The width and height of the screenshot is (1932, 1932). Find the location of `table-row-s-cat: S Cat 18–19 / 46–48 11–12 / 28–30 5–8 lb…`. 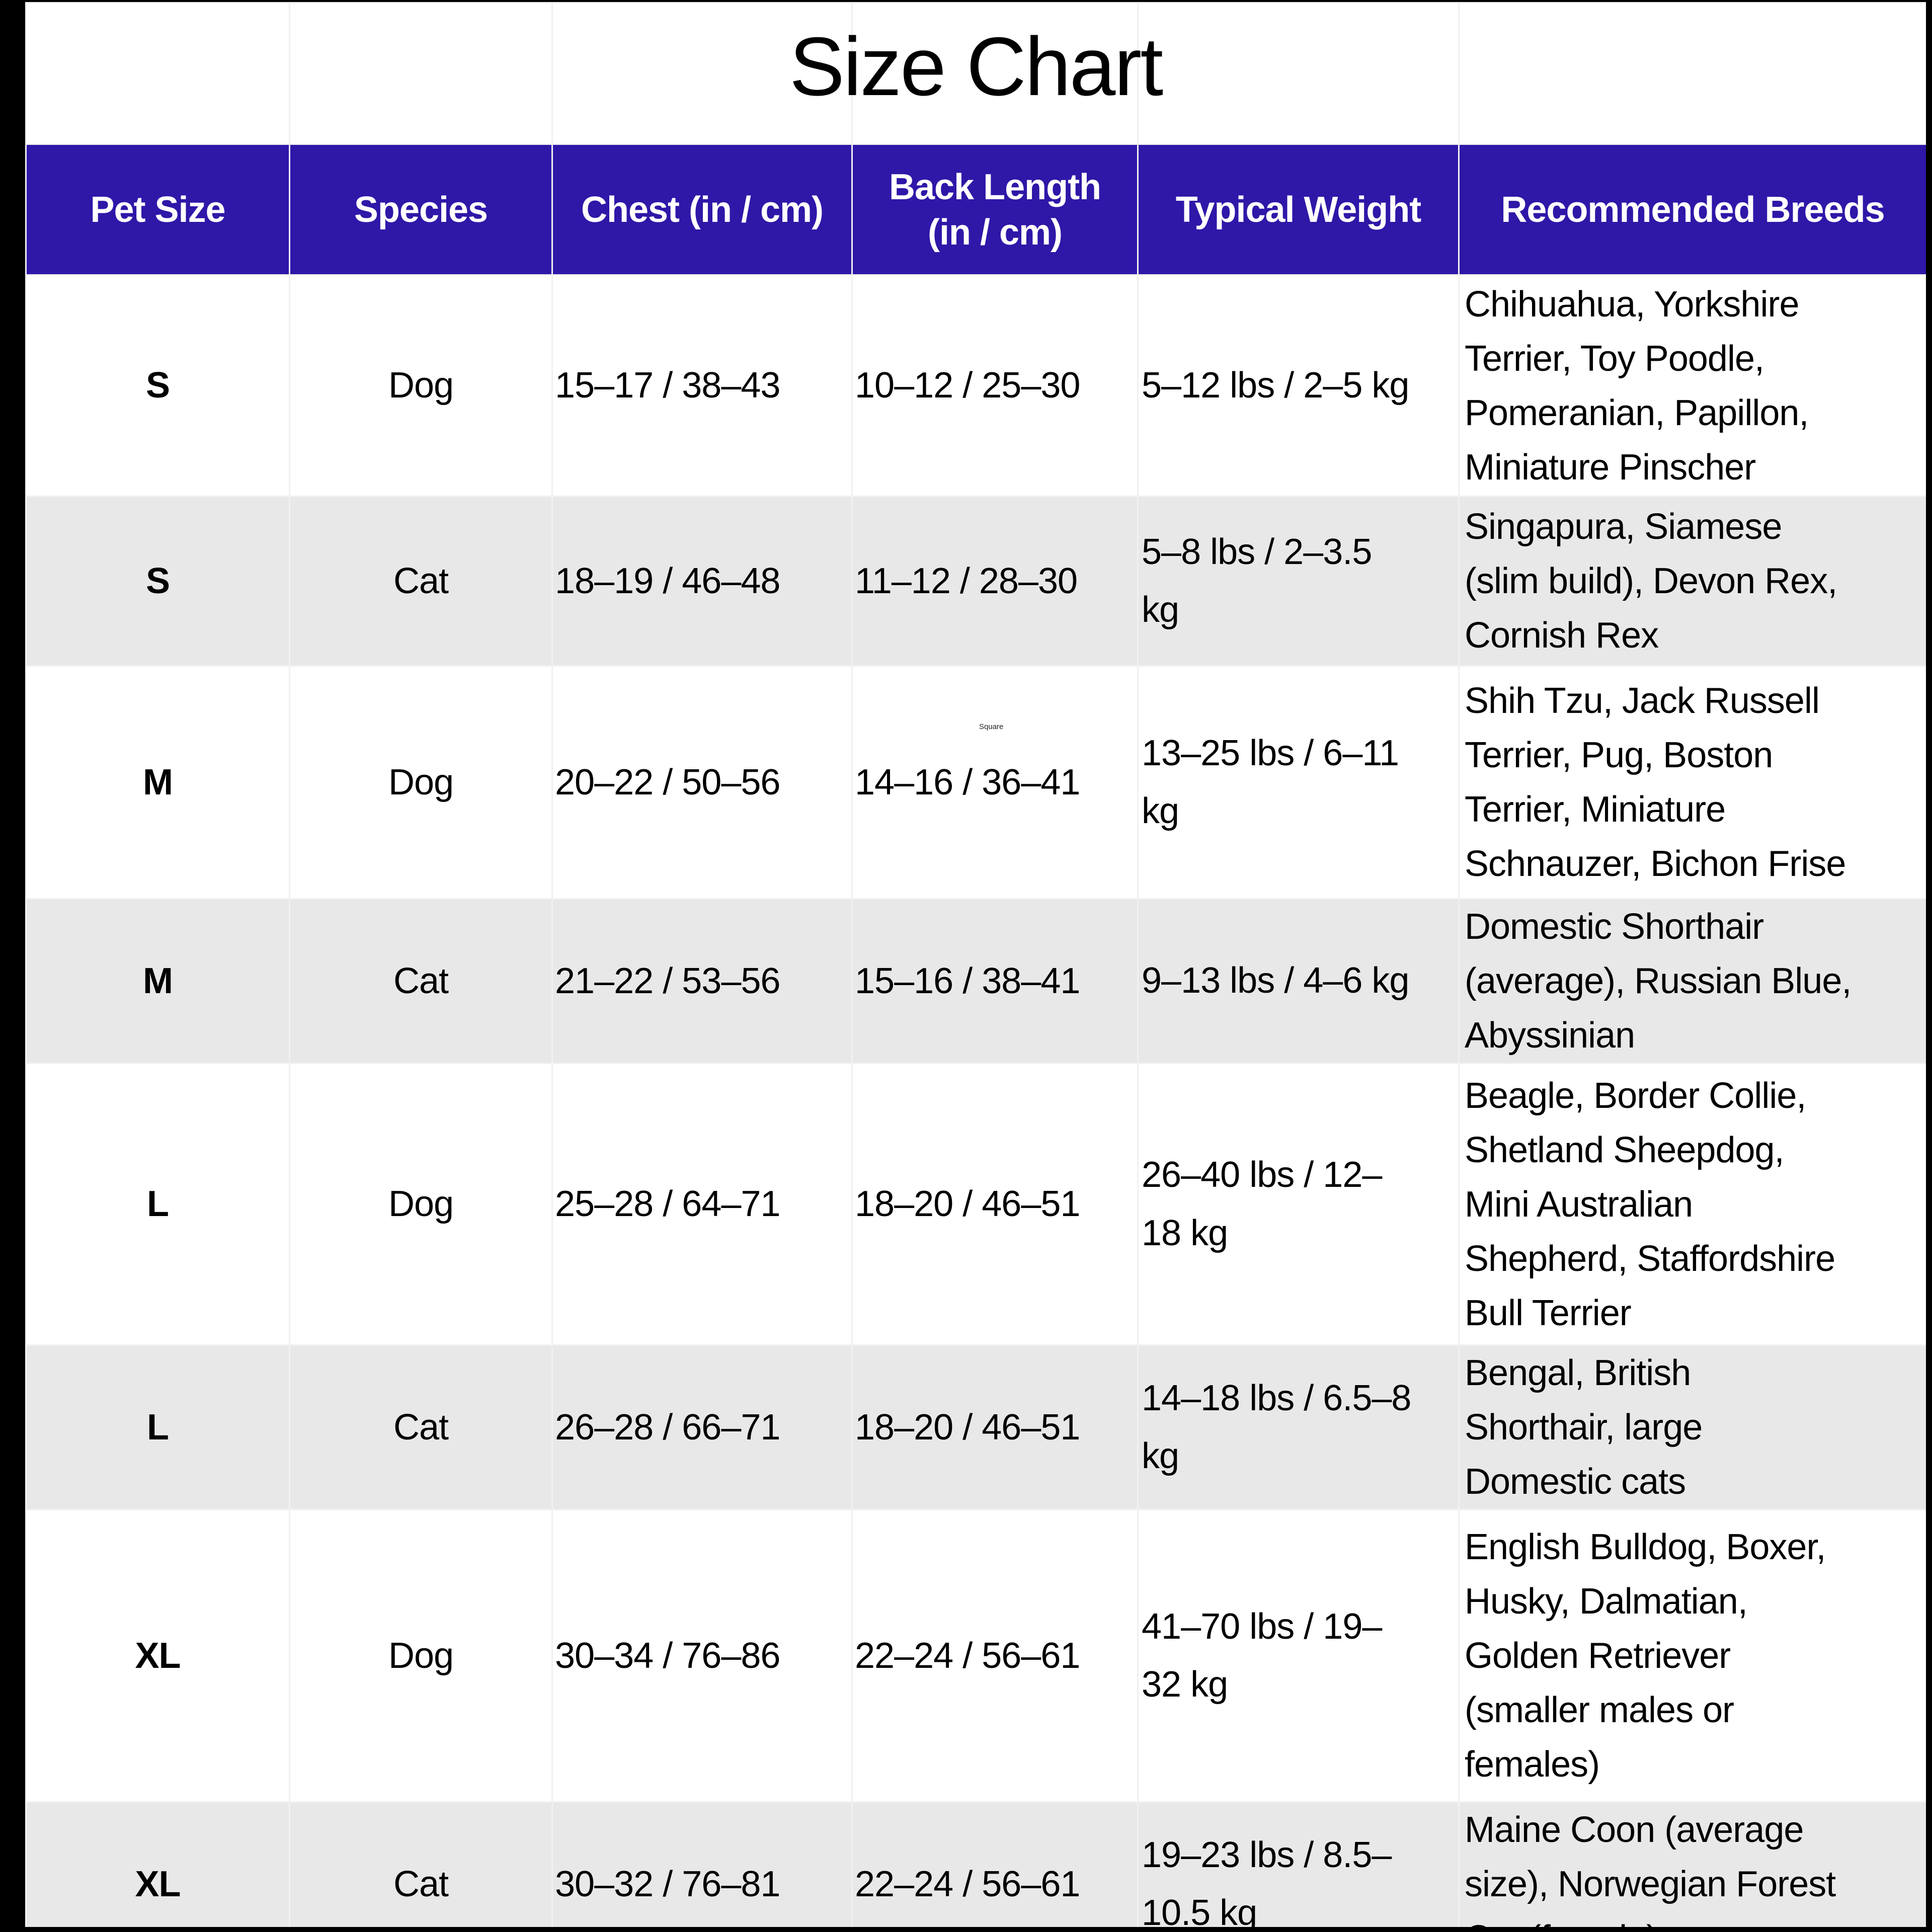

table-row-s-cat: S Cat 18–19 / 46–48 11–12 / 28–30 5–8 lb… is located at coordinates (975, 581).